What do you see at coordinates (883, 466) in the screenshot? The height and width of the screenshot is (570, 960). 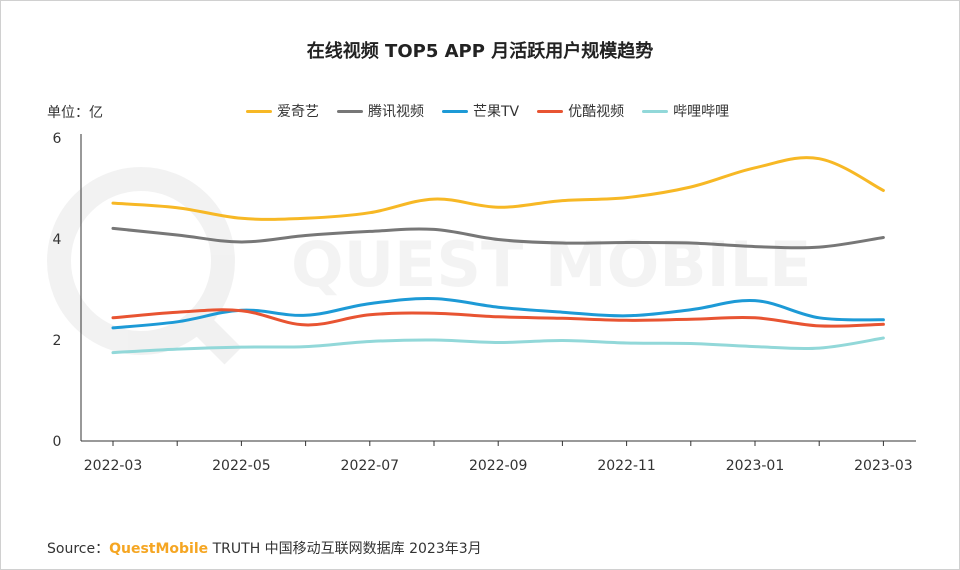 I see `x-tick-label: 2023-03` at bounding box center [883, 466].